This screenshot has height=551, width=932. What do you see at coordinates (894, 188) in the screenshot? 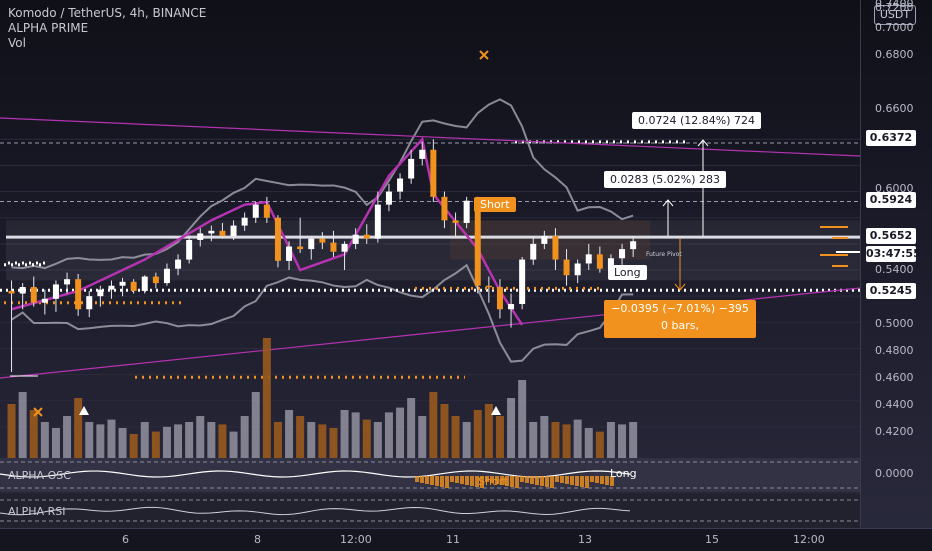
I see `price-tick: 0.6000` at bounding box center [894, 188].